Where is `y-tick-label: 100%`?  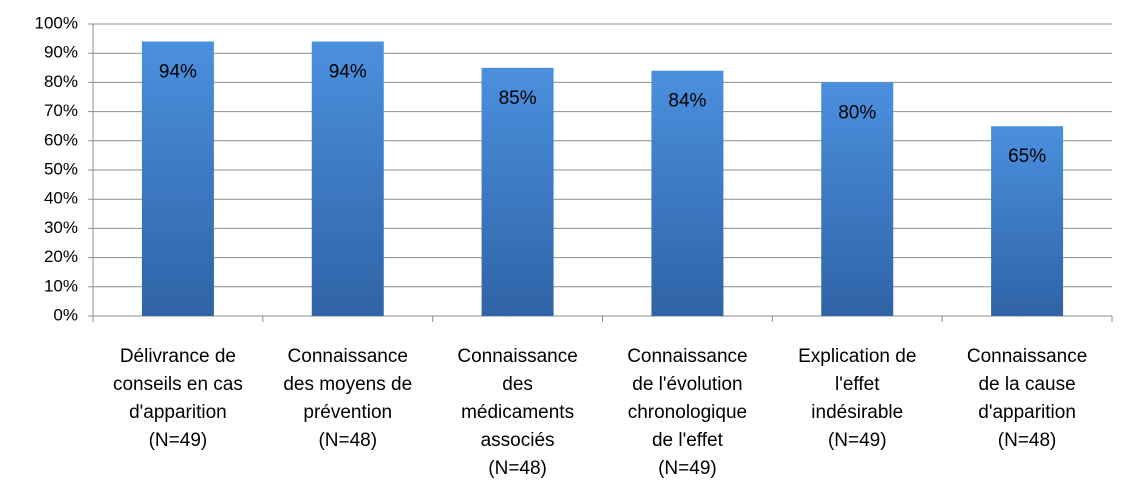 y-tick-label: 100% is located at coordinates (56, 22).